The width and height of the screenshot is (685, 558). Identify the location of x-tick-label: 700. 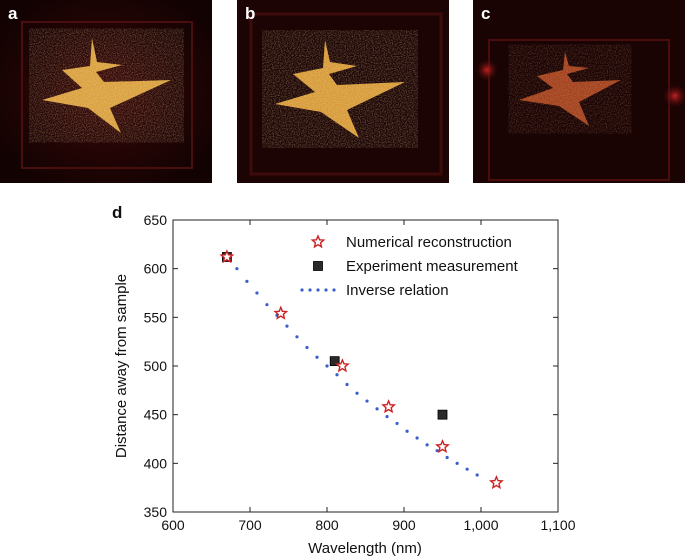
(250, 525).